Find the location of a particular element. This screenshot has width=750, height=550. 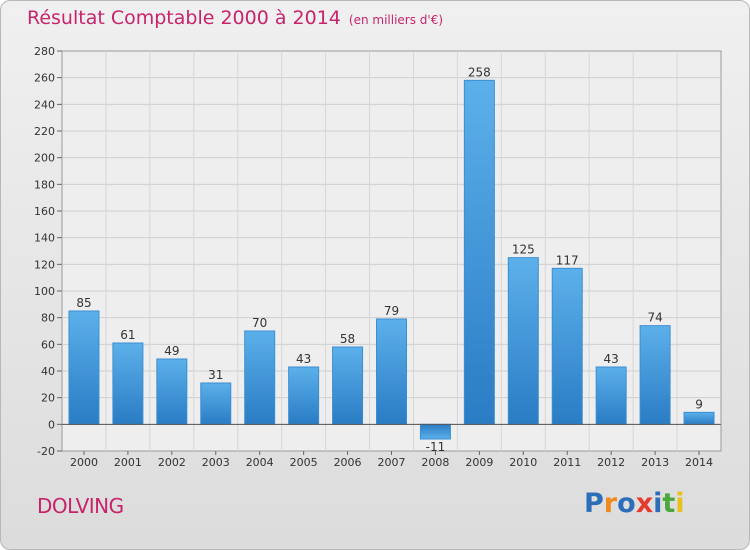

data-label: -11 is located at coordinates (436, 447).